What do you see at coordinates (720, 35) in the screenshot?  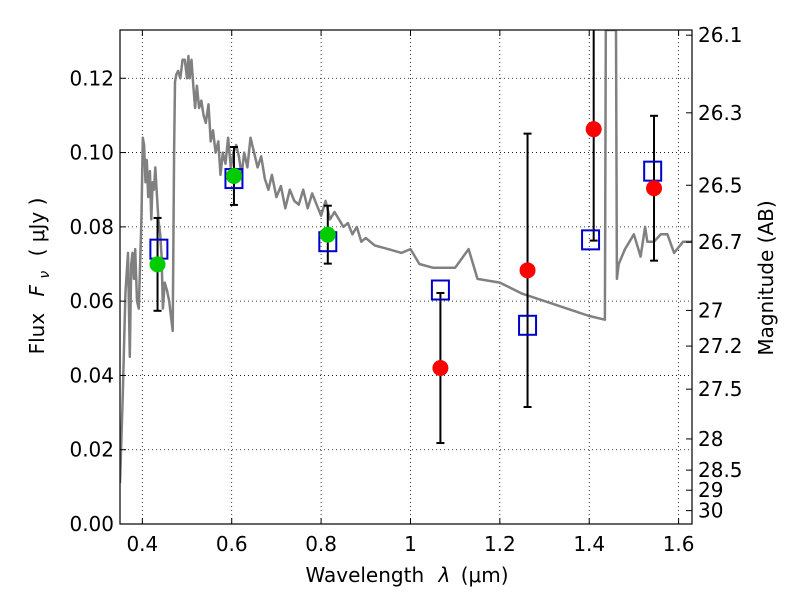 I see `mag-tick-label: 26.1` at bounding box center [720, 35].